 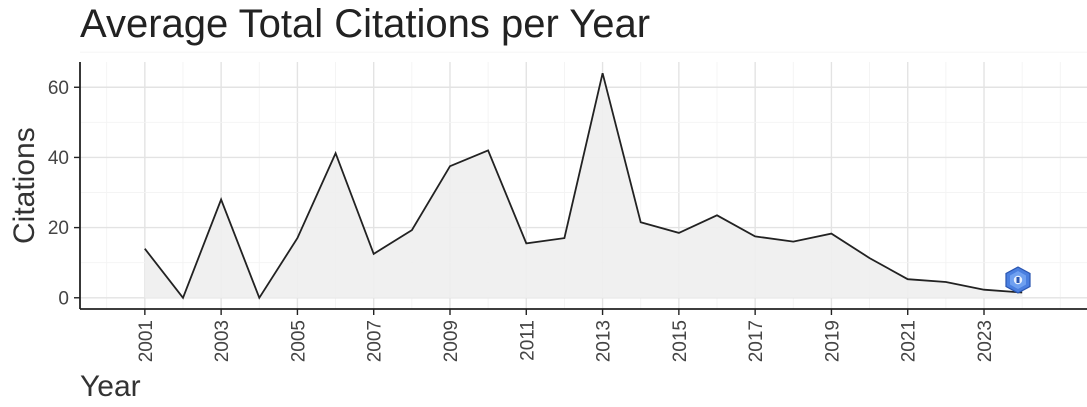 I want to click on x-tick-label: 2005, so click(x=298, y=341).